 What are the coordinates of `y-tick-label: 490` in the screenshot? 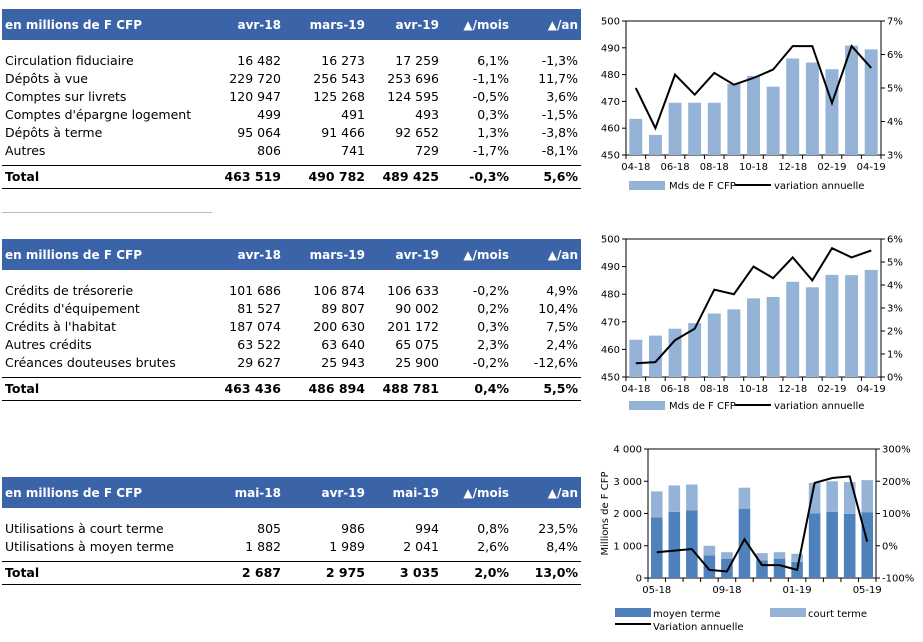 It's located at (610, 48).